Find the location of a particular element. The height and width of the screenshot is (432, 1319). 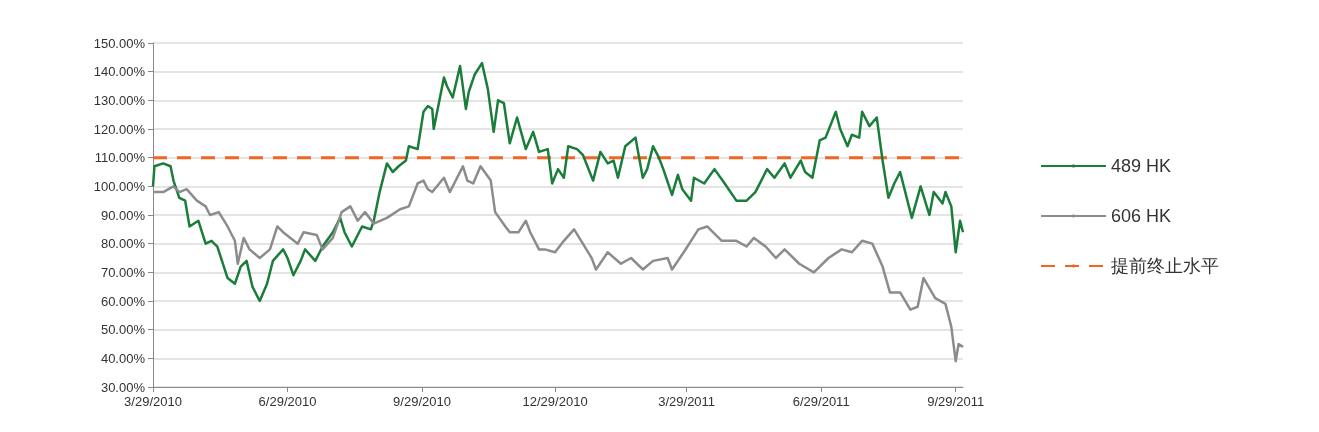

y-tick-label: 150.00% is located at coordinates (119, 43).